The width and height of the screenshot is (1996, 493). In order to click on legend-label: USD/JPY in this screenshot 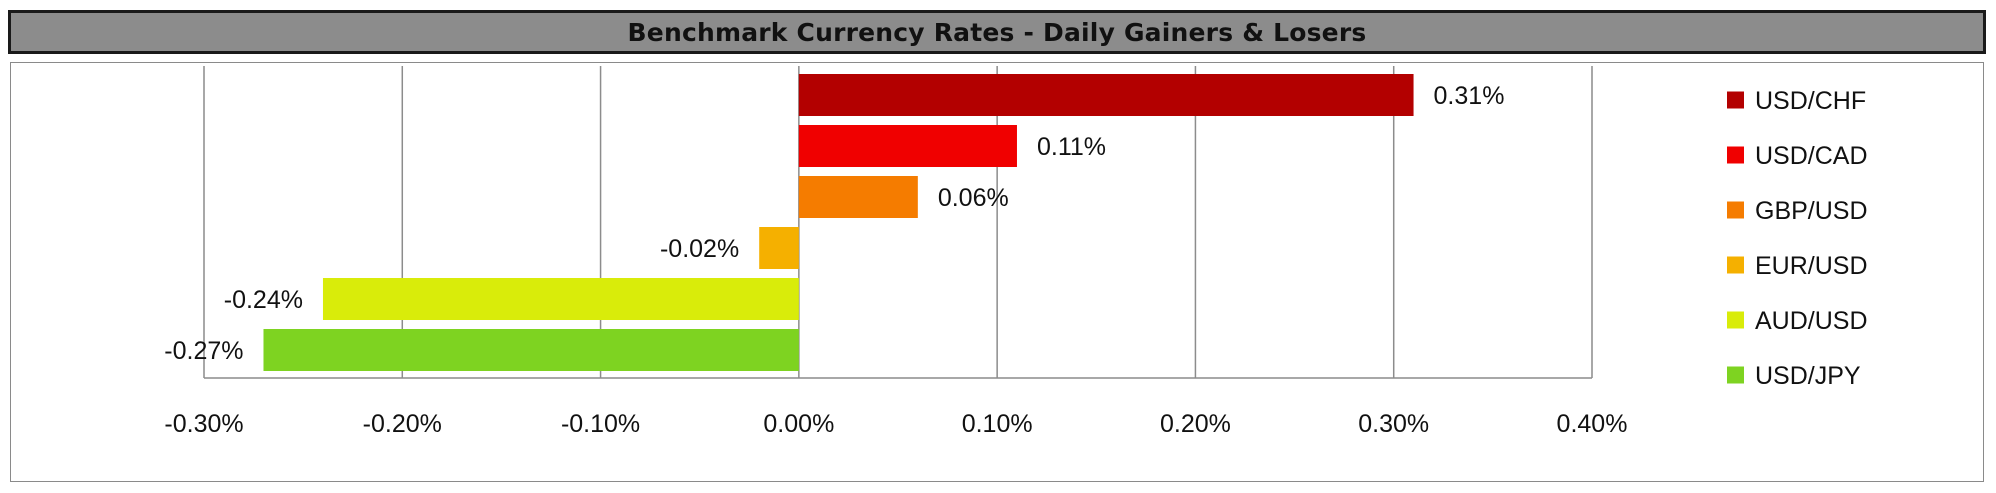, I will do `click(1808, 376)`.